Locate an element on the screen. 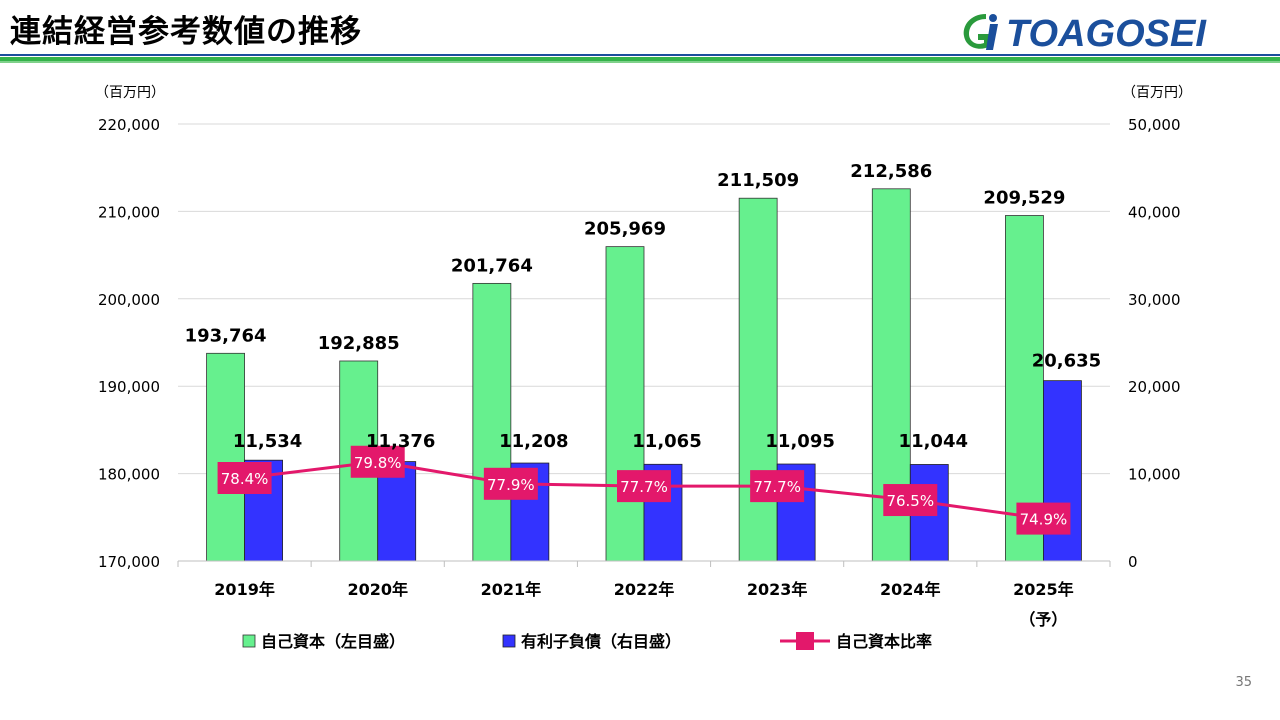 The image size is (1280, 720). equity-data-label: 212,586 is located at coordinates (891, 171).